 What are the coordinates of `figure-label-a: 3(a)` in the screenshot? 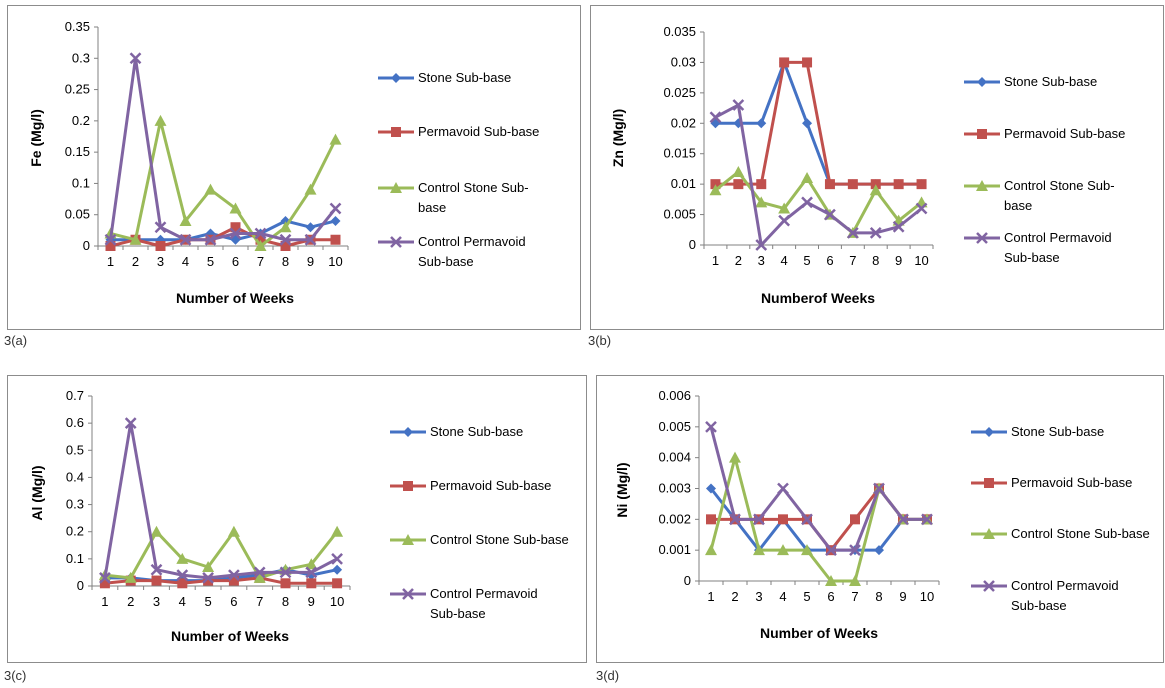 It's located at (16, 340).